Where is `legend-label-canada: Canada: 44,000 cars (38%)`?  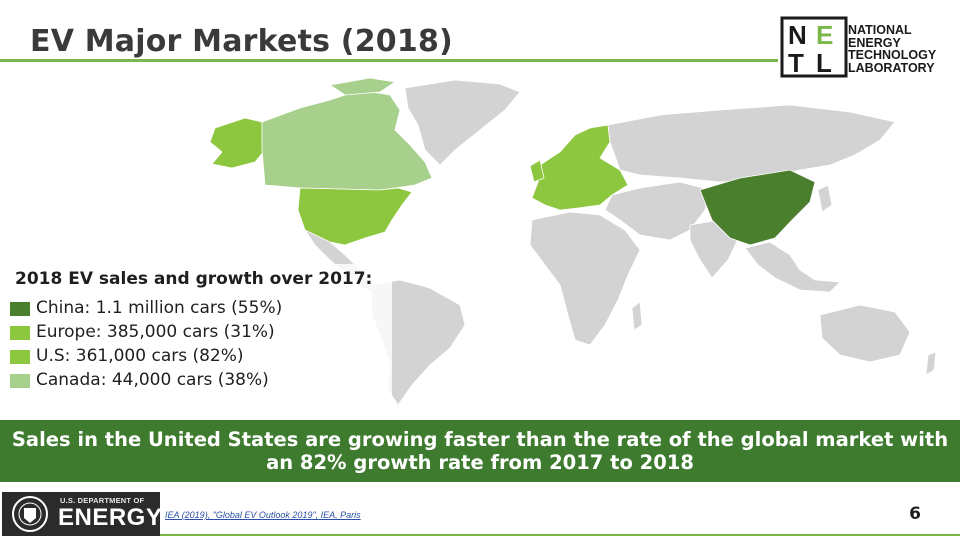
legend-label-canada: Canada: 44,000 cars (38%) is located at coordinates (152, 380).